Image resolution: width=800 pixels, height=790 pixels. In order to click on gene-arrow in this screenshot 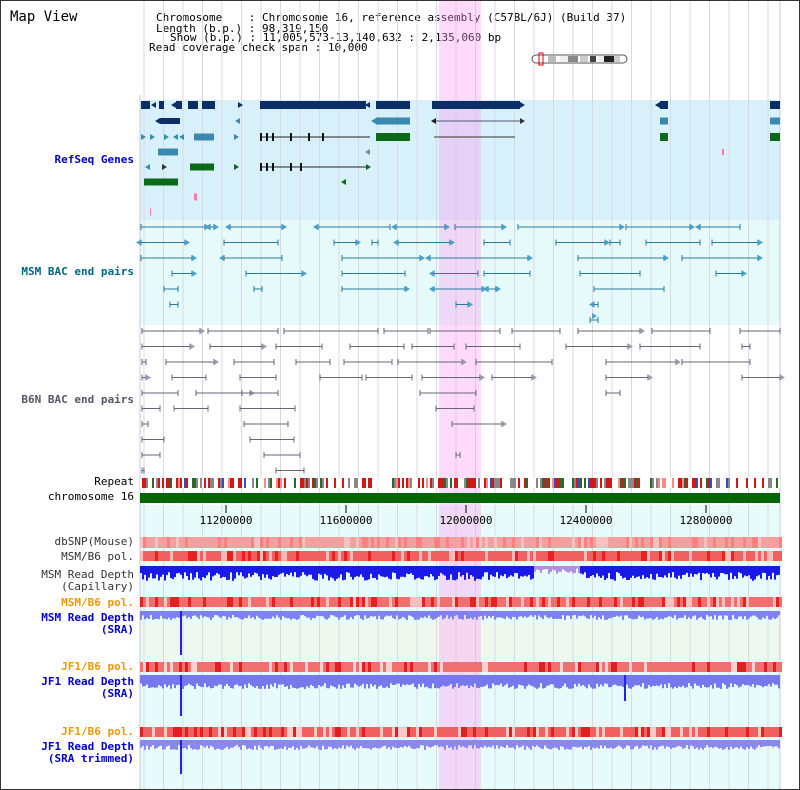, I will do `click(166, 137)`.